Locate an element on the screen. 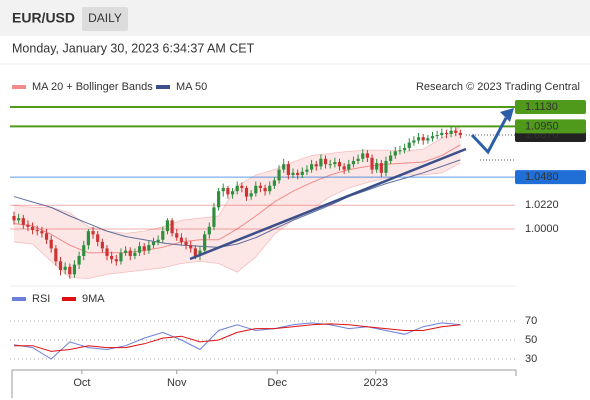 Image resolution: width=590 pixels, height=400 pixels. level-label: 1.0220 is located at coordinates (542, 205).